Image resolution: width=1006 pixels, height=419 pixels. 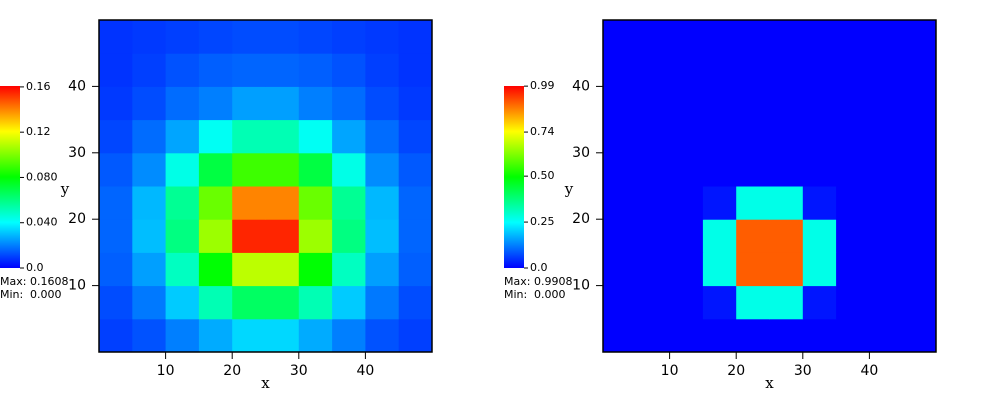 What do you see at coordinates (542, 85) in the screenshot?
I see `colorbar-tick-label: 0.99` at bounding box center [542, 85].